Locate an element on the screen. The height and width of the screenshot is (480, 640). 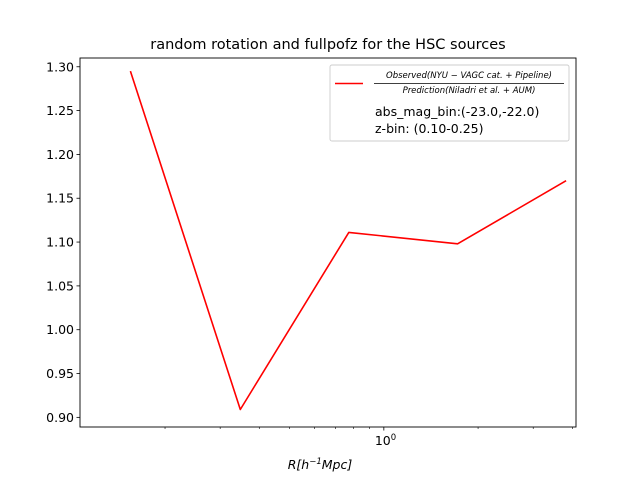
y-tick-label: 0.90 is located at coordinates (60, 417).